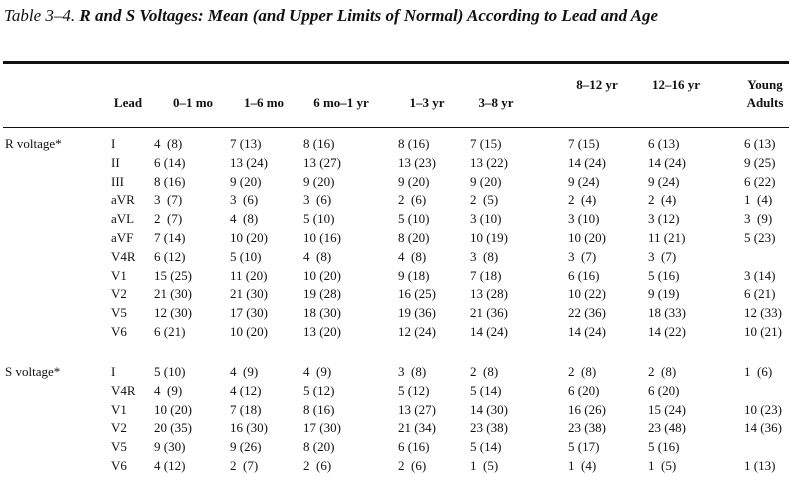 This screenshot has height=488, width=794. What do you see at coordinates (489, 162) in the screenshot?
I see `value-cell: 13 (22)` at bounding box center [489, 162].